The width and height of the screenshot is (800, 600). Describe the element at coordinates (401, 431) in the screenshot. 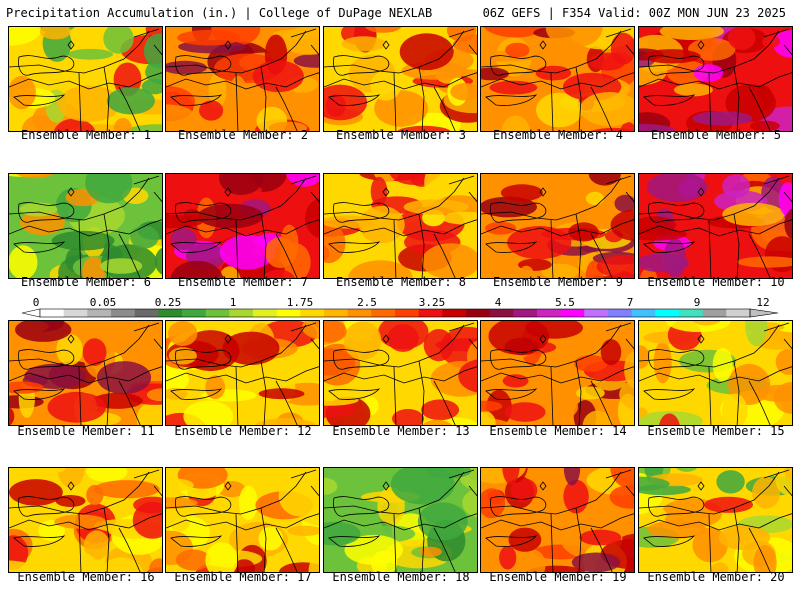

I see `panel-caption: Ensemble Member: 13` at that location.